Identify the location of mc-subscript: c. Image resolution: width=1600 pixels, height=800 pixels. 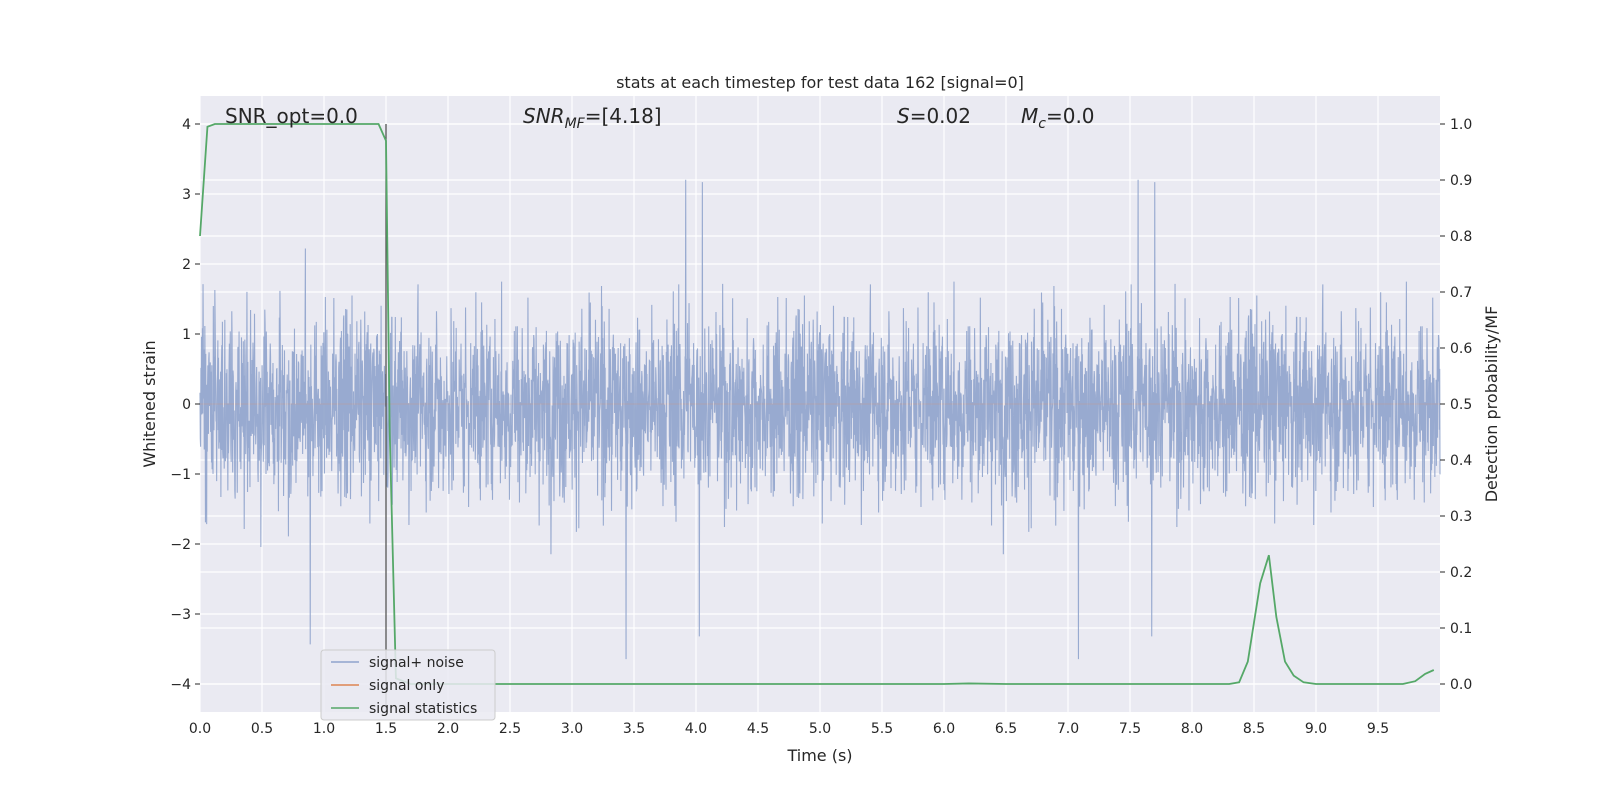
(1042, 124).